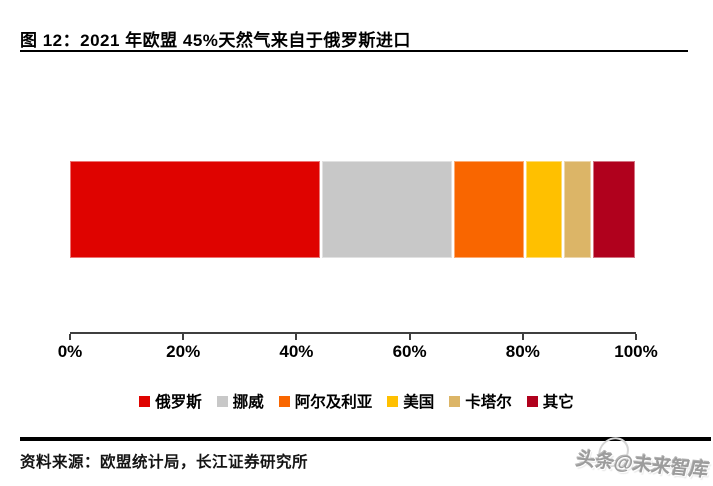 Image resolution: width=713 pixels, height=486 pixels. What do you see at coordinates (419, 402) in the screenshot?
I see `legend-label: 美国` at bounding box center [419, 402].